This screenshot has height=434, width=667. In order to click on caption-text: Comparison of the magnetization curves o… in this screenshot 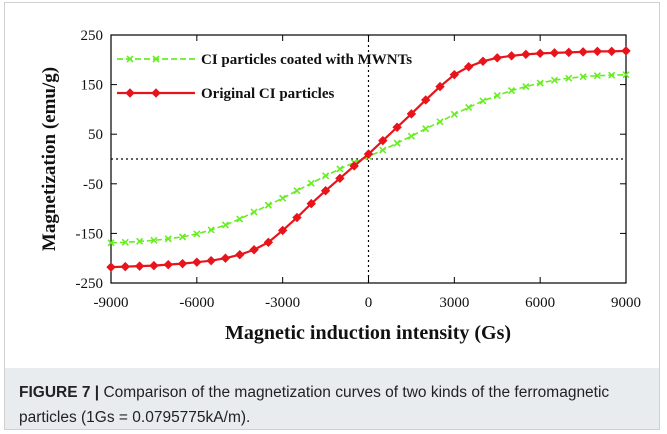, I will do `click(314, 405)`.